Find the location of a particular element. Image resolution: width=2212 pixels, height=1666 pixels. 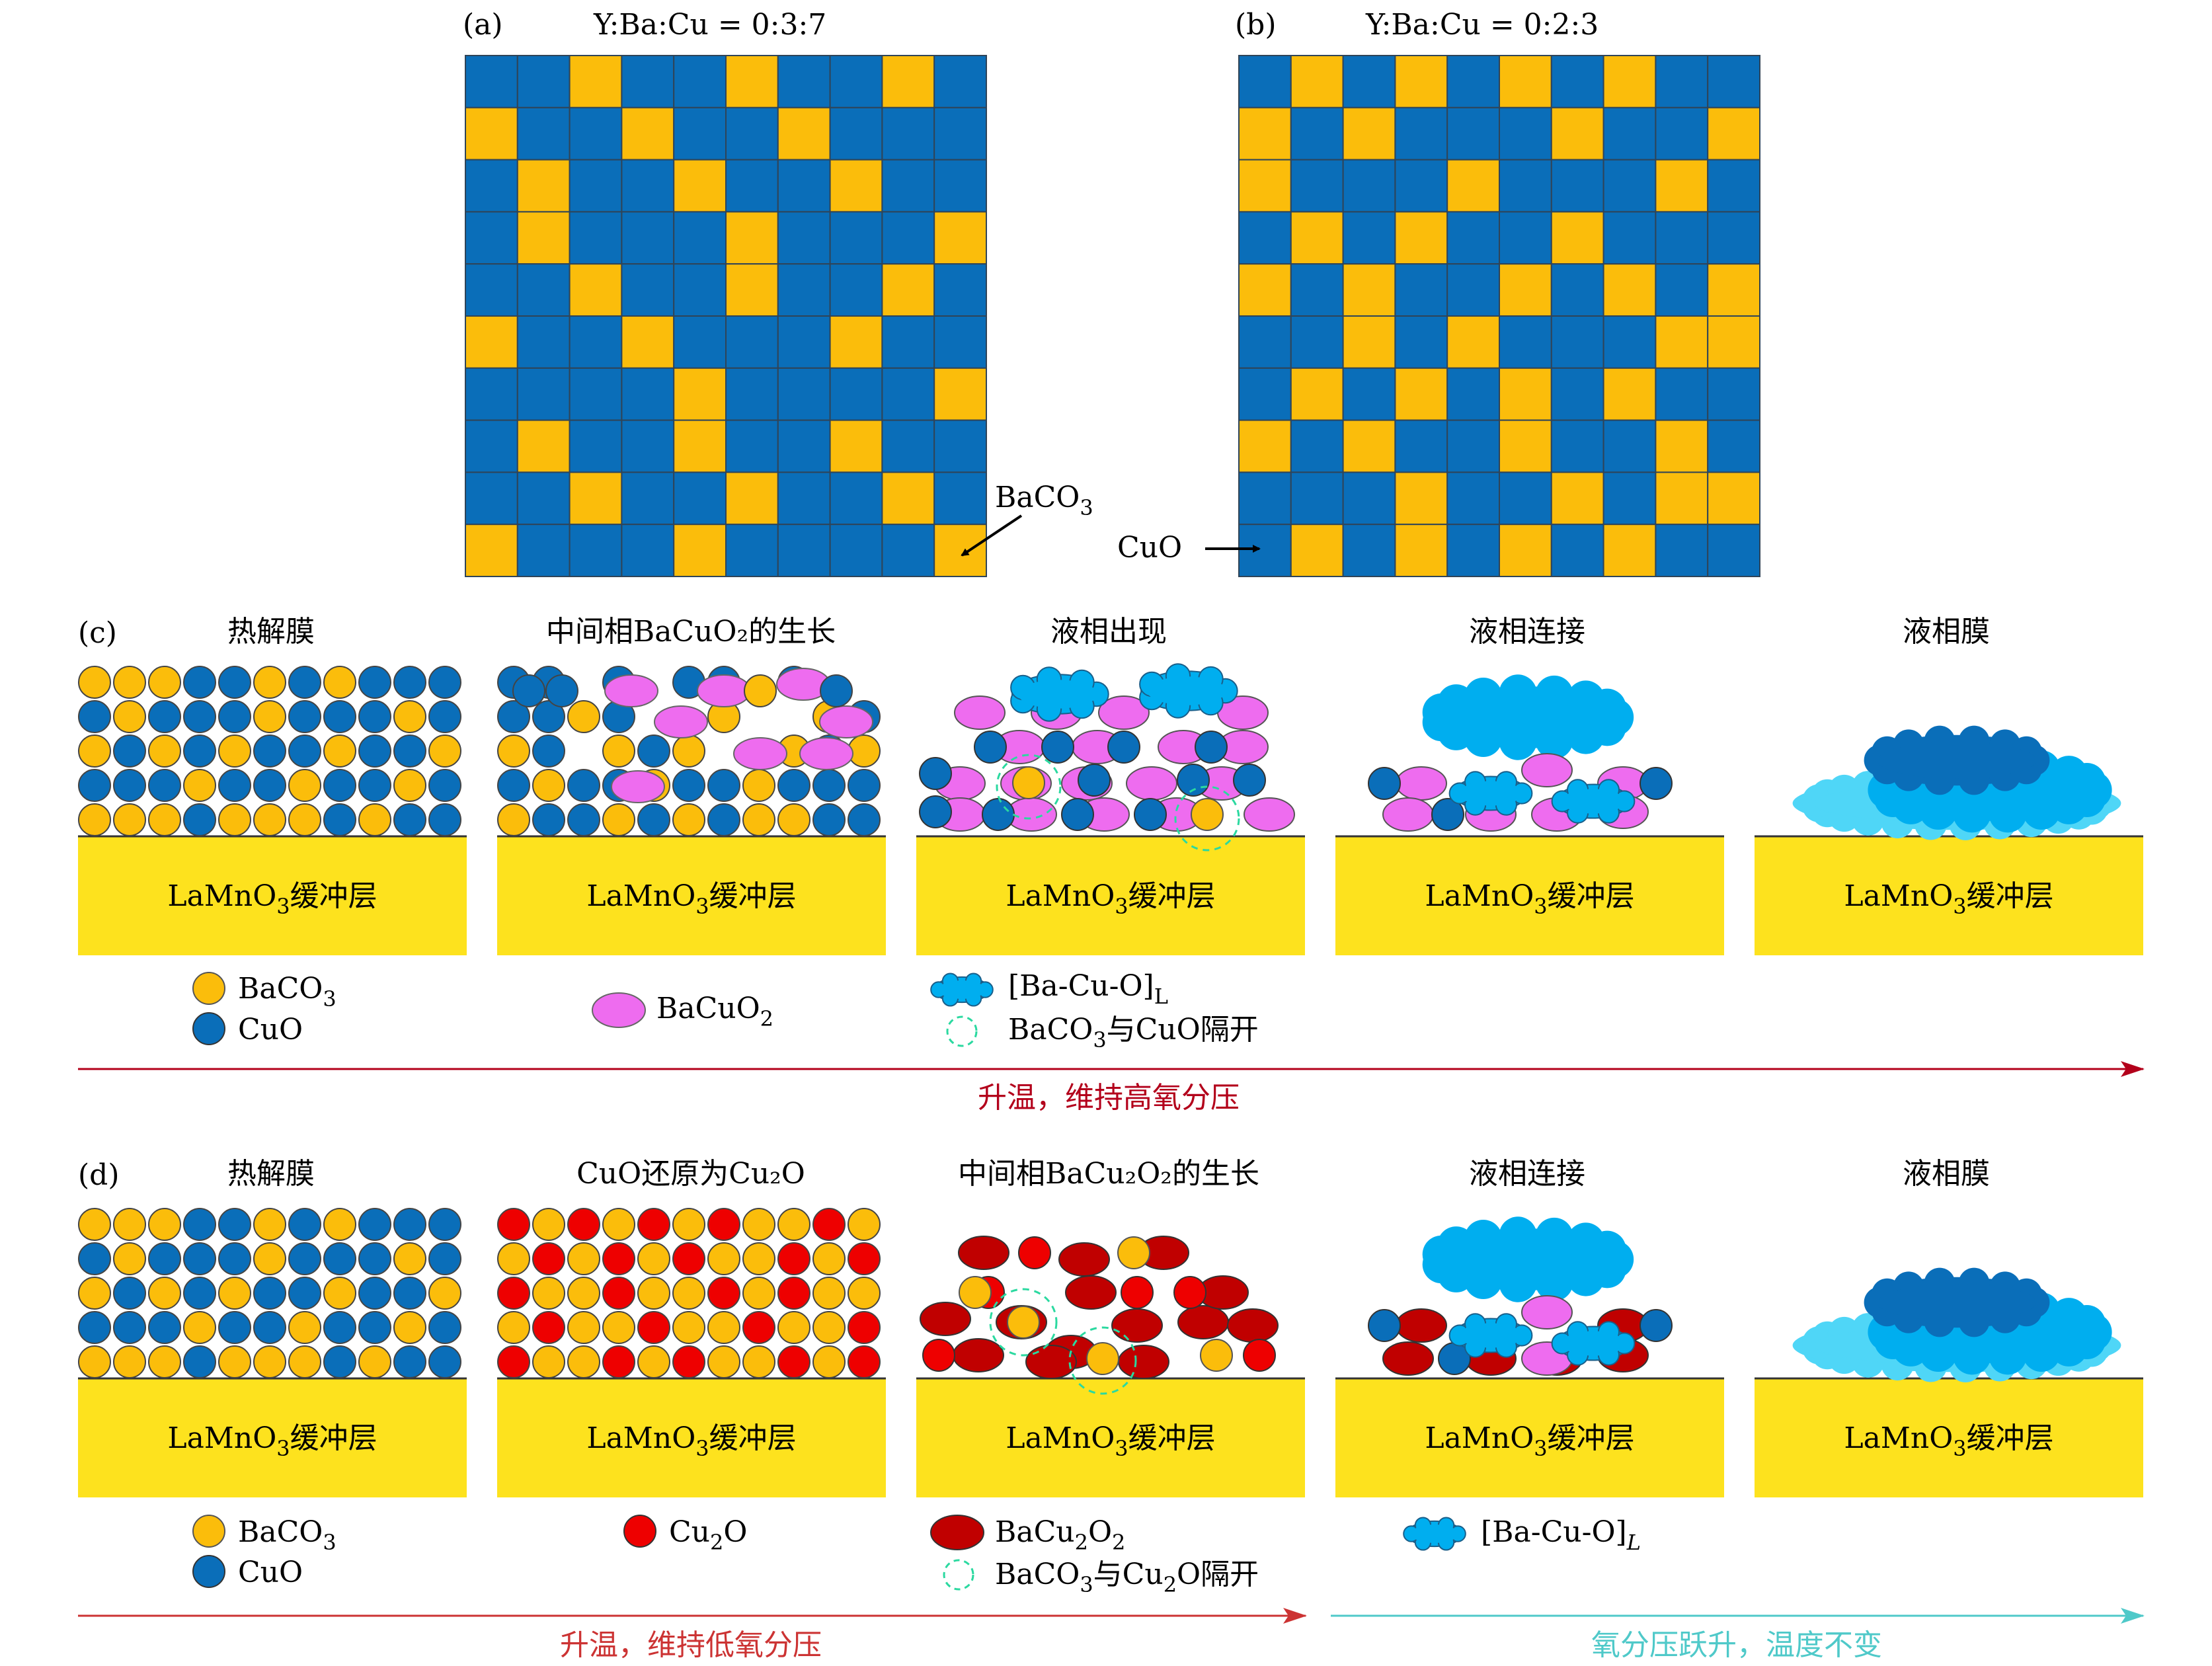

buffer-layer is located at coordinates (1529, 895).